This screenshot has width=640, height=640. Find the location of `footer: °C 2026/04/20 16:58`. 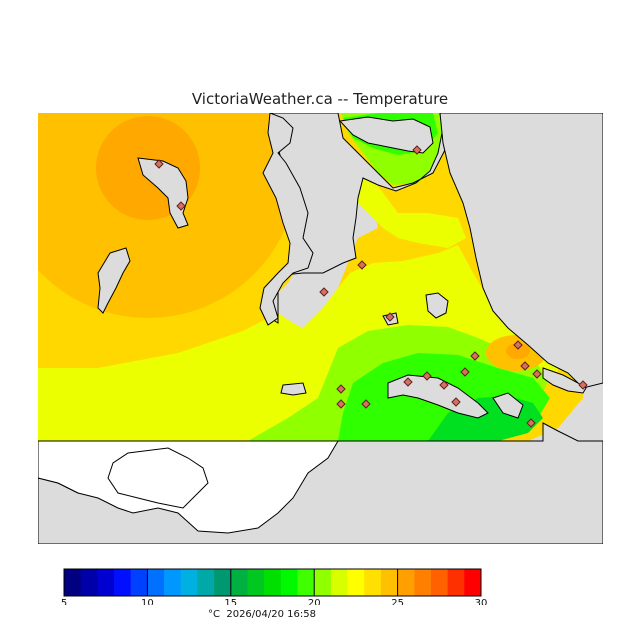

footer: °C 2026/04/20 16:58 is located at coordinates (262, 614).